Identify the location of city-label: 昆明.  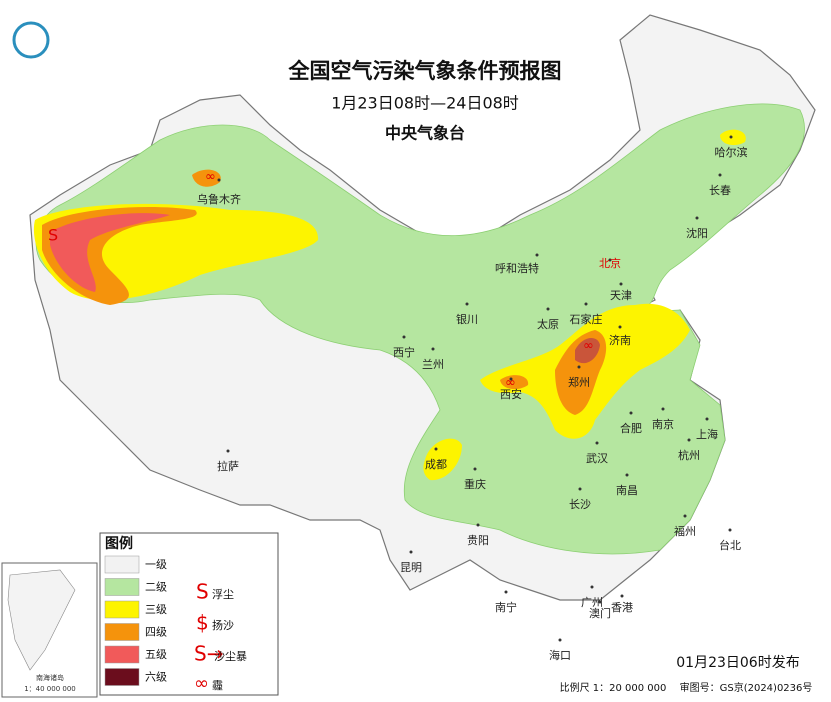
(411, 567).